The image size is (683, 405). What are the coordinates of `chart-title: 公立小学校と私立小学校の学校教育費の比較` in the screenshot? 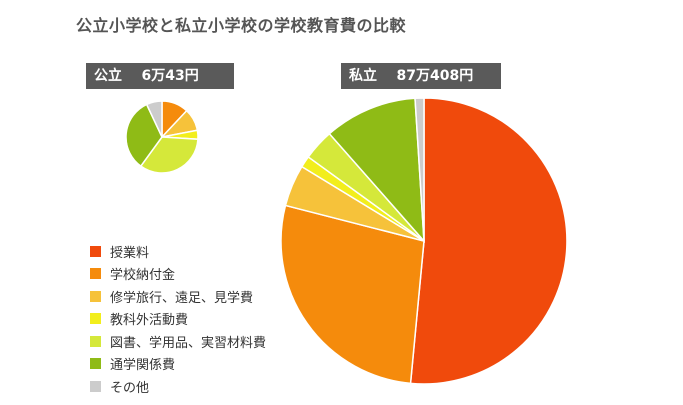 It's located at (241, 25).